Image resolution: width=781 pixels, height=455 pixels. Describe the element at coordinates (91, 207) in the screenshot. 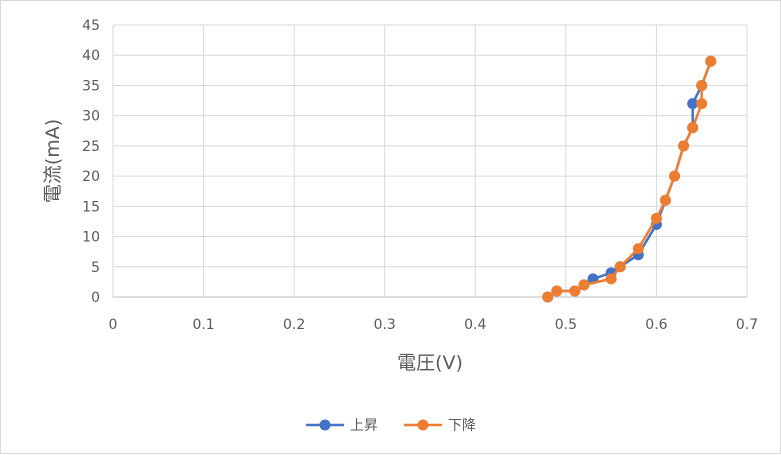

I see `y-tick-label: 15` at that location.